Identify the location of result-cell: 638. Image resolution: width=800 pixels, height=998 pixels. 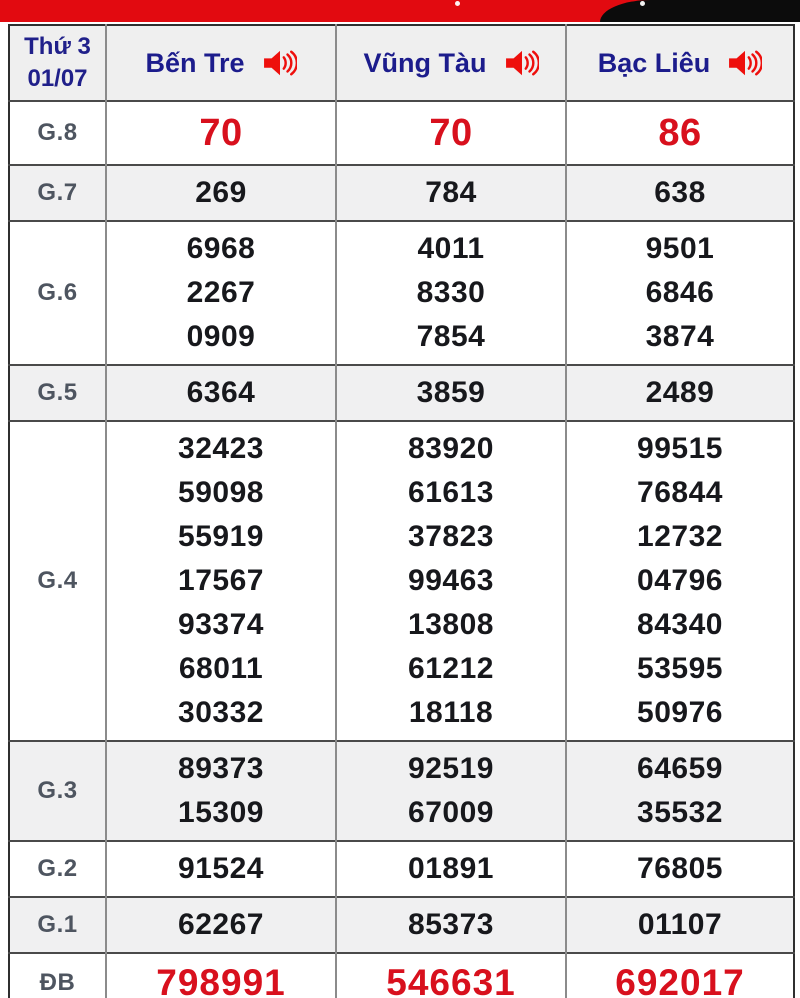
(679, 192).